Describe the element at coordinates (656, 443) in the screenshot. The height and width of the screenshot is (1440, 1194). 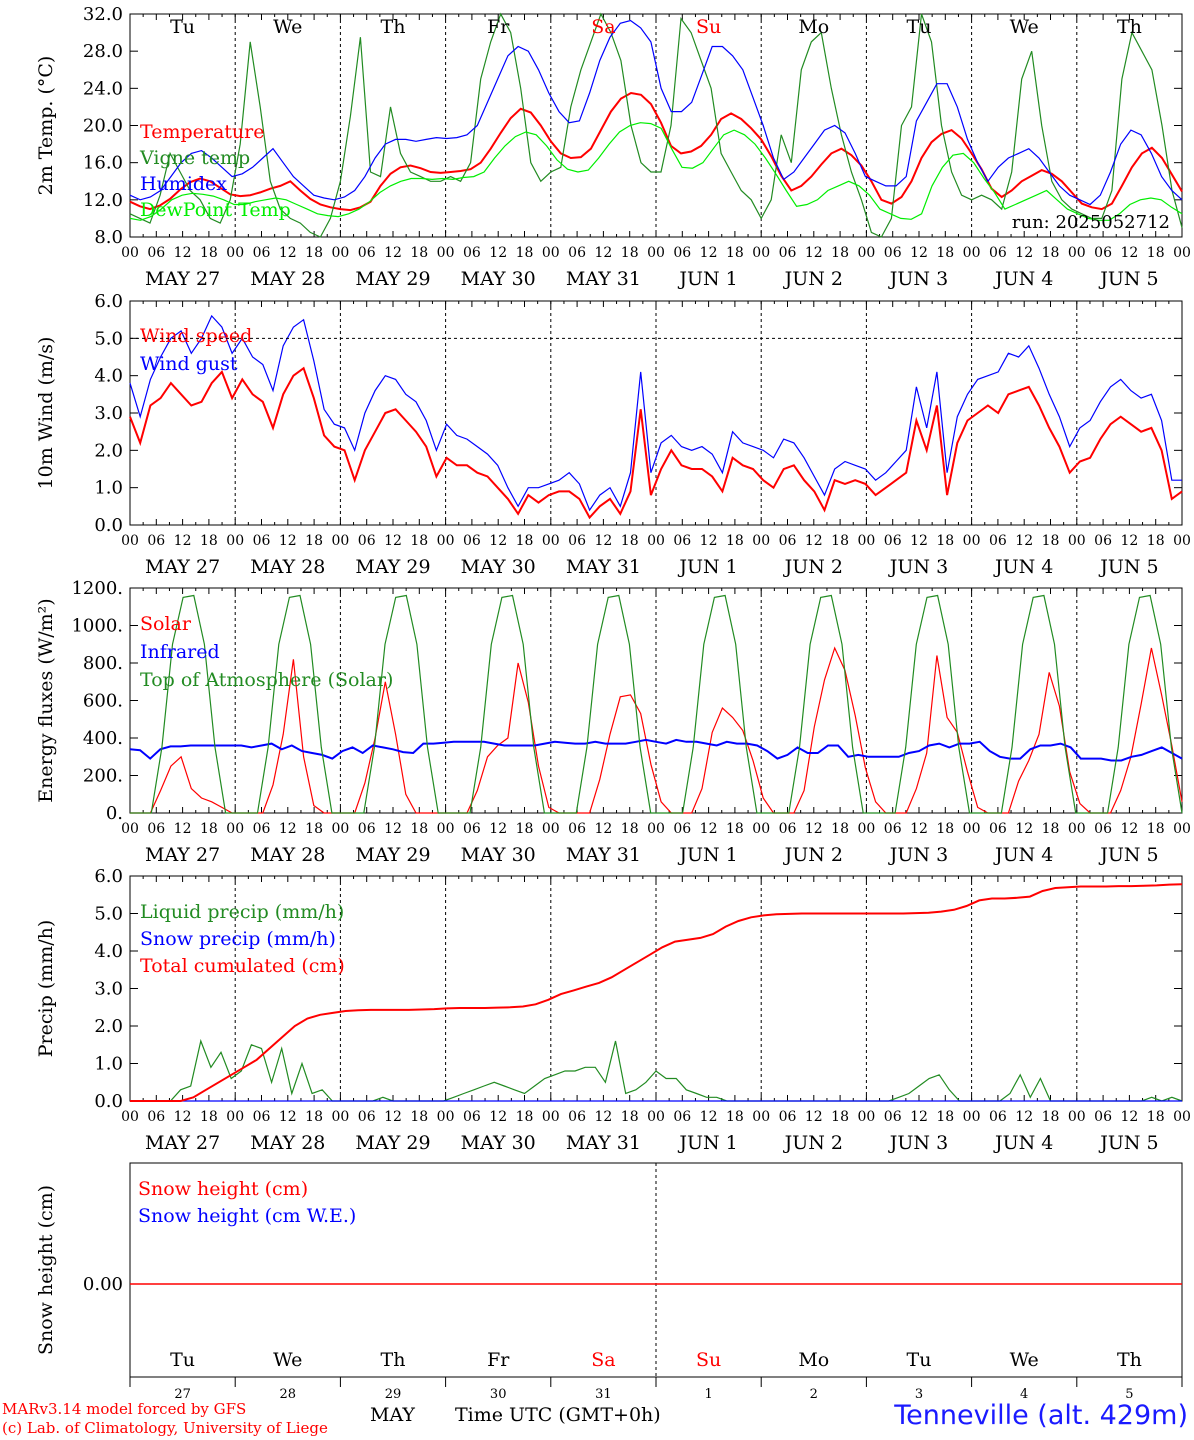
I see `series-line-wind-speed` at that location.